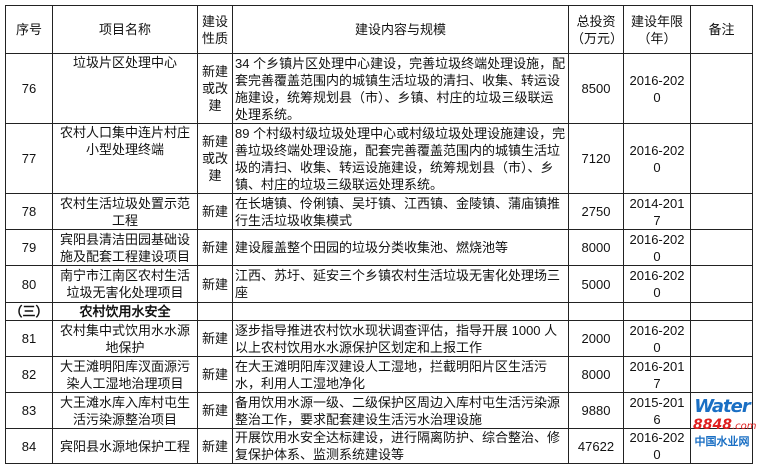 The width and height of the screenshot is (760, 467). Describe the element at coordinates (657, 29) in the screenshot. I see `header-period: 建设年限（年）` at that location.